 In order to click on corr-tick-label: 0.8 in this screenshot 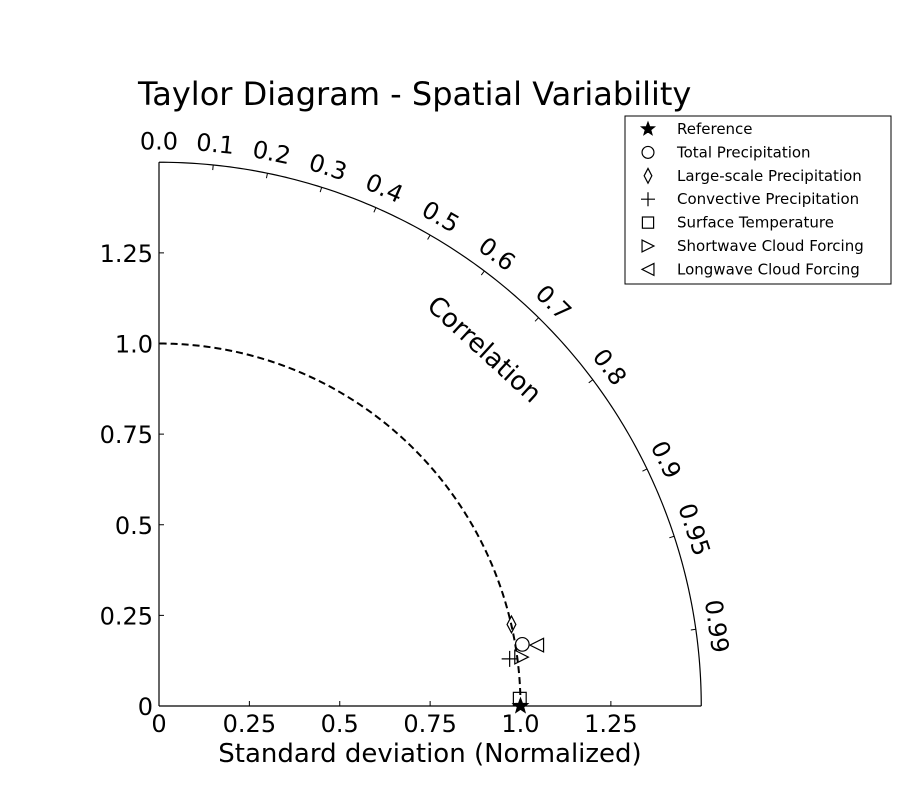, I will do `click(609, 367)`.